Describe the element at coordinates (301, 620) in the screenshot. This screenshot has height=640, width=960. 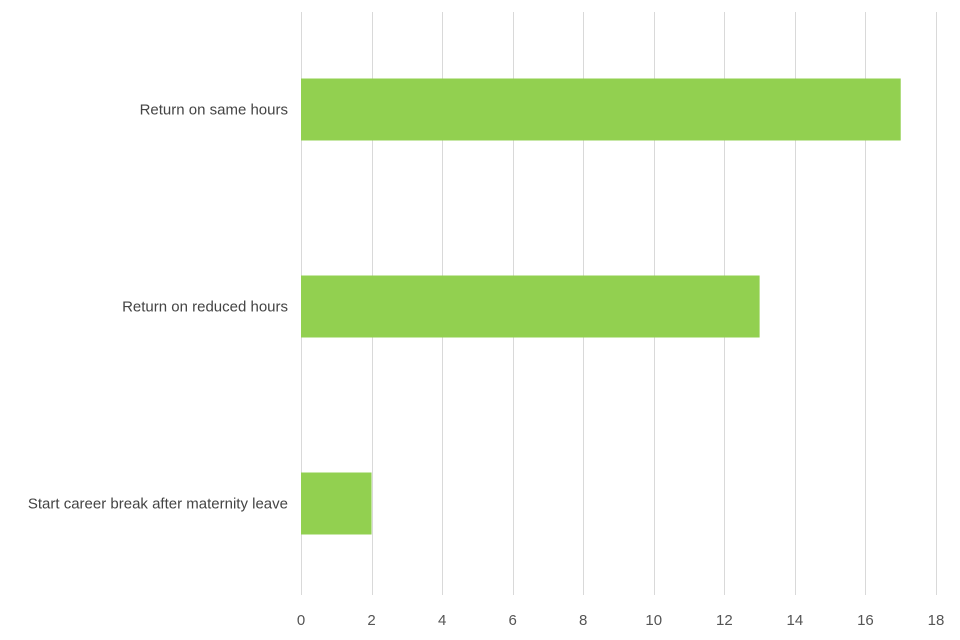
I see `x-tick-label-0: 0` at that location.